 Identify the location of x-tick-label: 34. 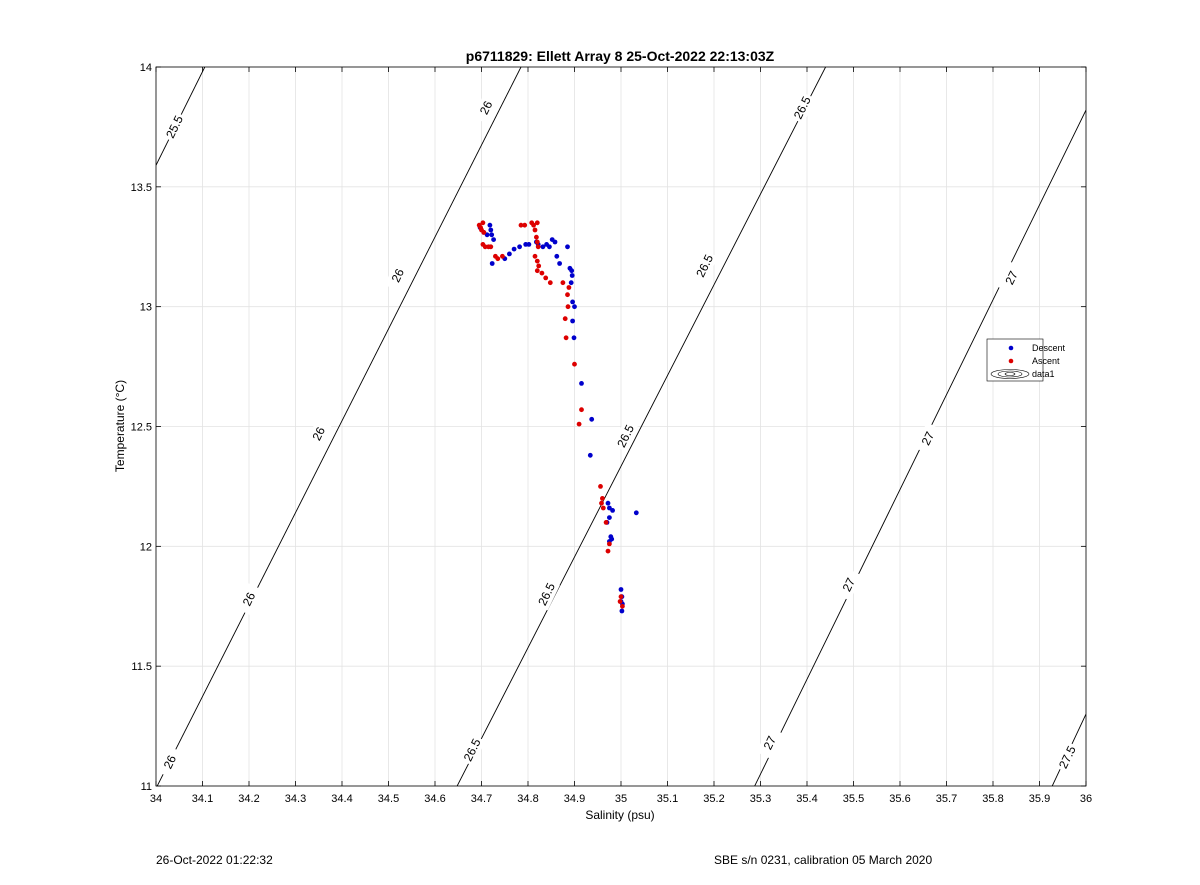
(156, 799).